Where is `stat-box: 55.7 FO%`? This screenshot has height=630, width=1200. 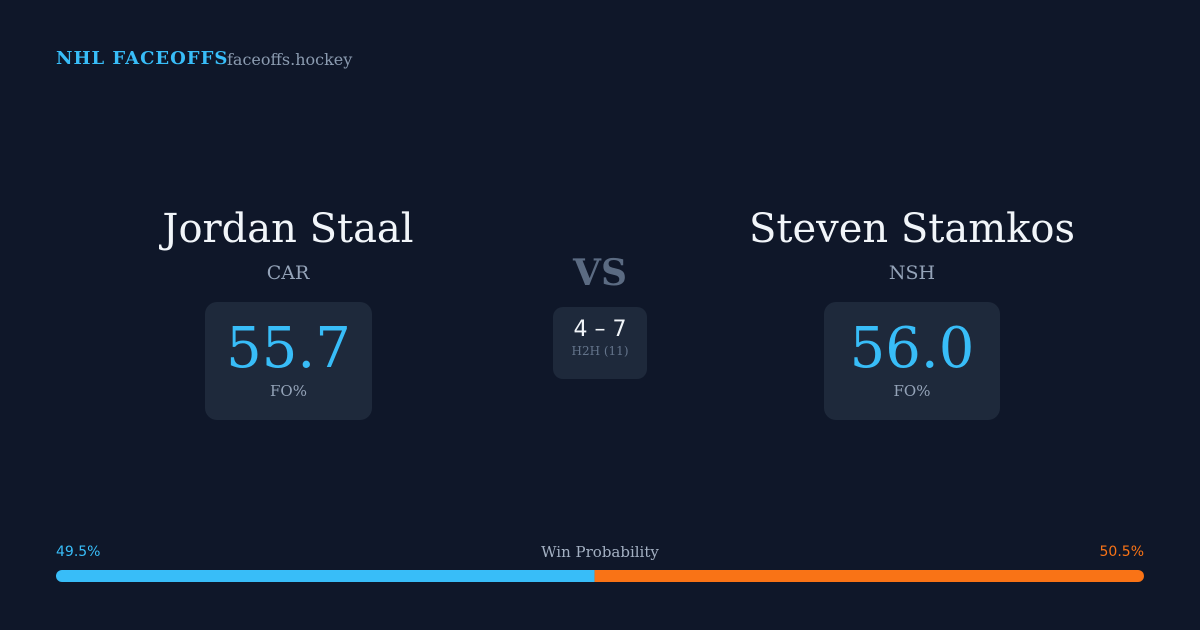 stat-box: 55.7 FO% is located at coordinates (288, 361).